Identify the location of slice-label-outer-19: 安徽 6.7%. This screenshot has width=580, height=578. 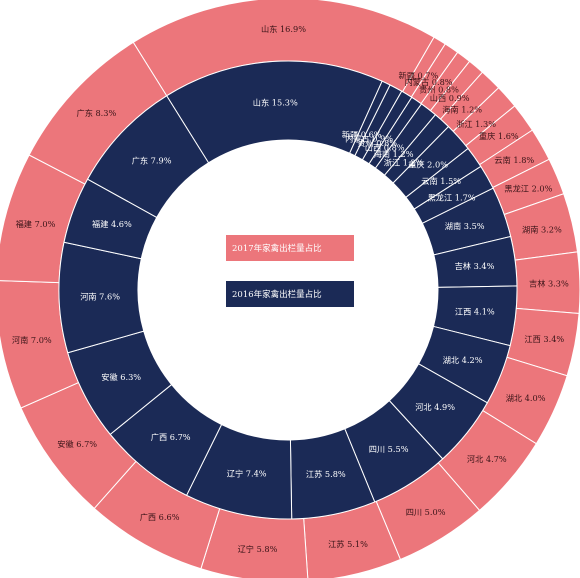
(77, 444).